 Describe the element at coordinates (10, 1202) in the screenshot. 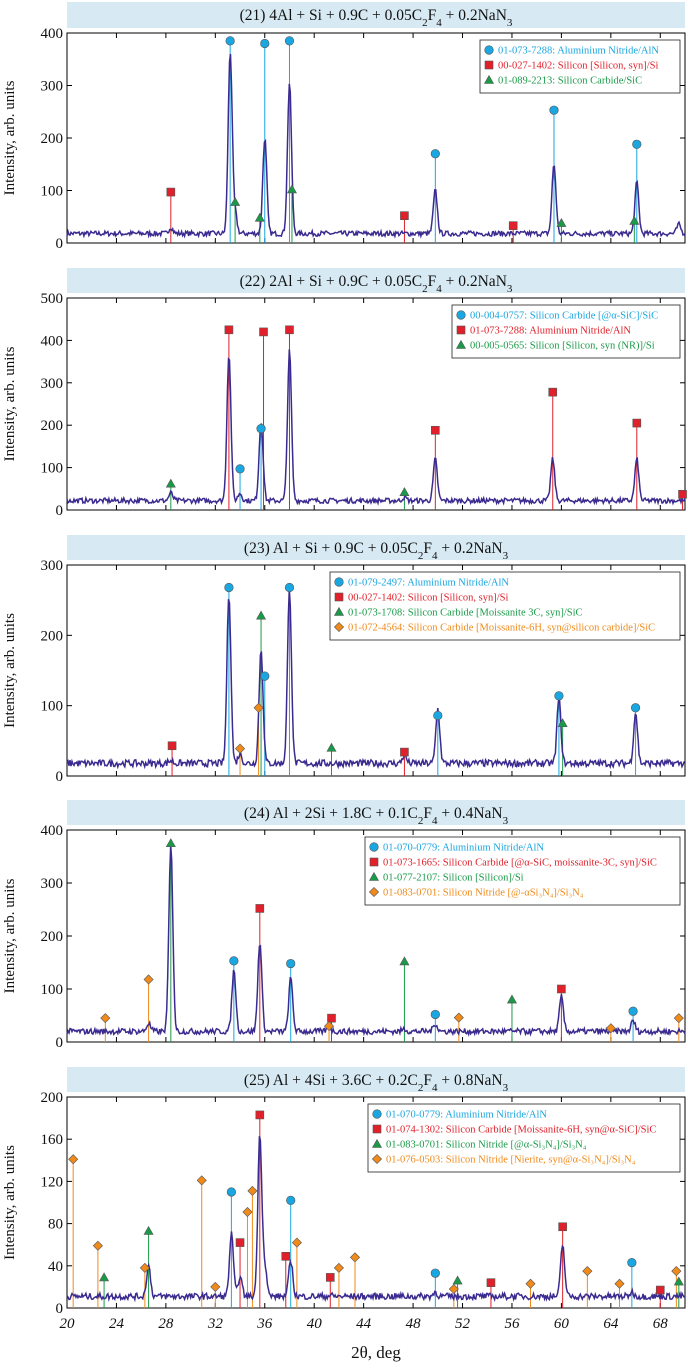

I see `y-axis-label: Intensity, arb. units` at that location.